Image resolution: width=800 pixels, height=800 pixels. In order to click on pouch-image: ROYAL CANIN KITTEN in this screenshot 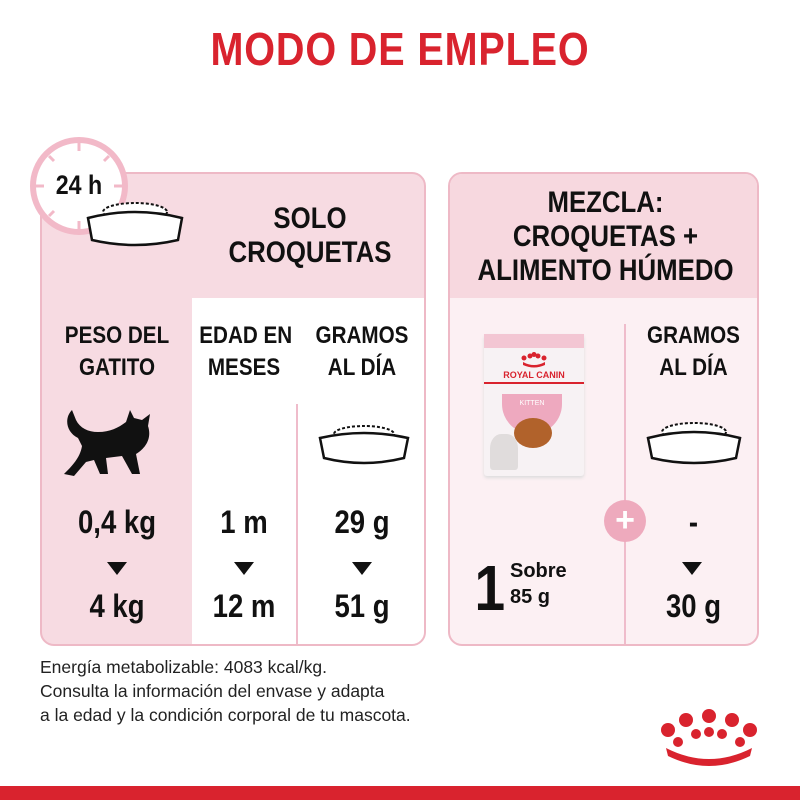, I will do `click(534, 405)`.